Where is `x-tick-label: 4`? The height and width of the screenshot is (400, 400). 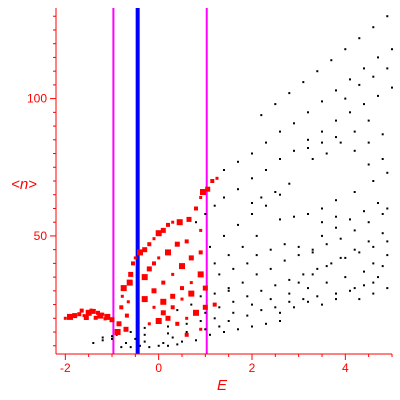
x-tick-label: 4 is located at coordinates (345, 368).